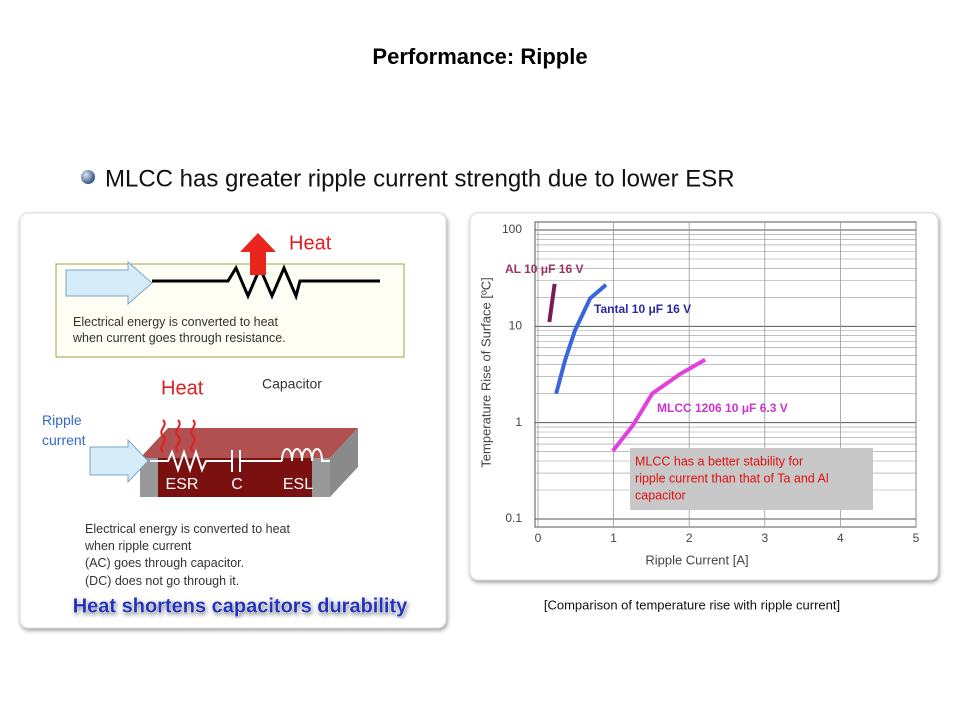 This screenshot has height=725, width=960. What do you see at coordinates (237, 484) in the screenshot?
I see `part-label: C` at bounding box center [237, 484].